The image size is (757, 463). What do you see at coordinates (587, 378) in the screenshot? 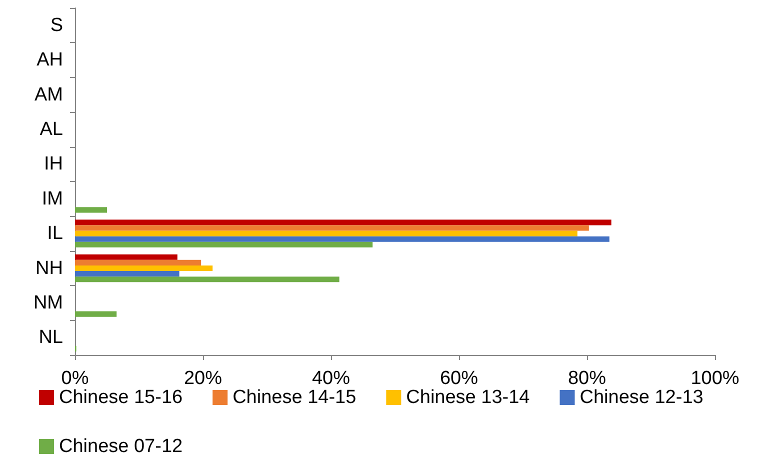
I see `x-tick-label: 80%` at bounding box center [587, 378].